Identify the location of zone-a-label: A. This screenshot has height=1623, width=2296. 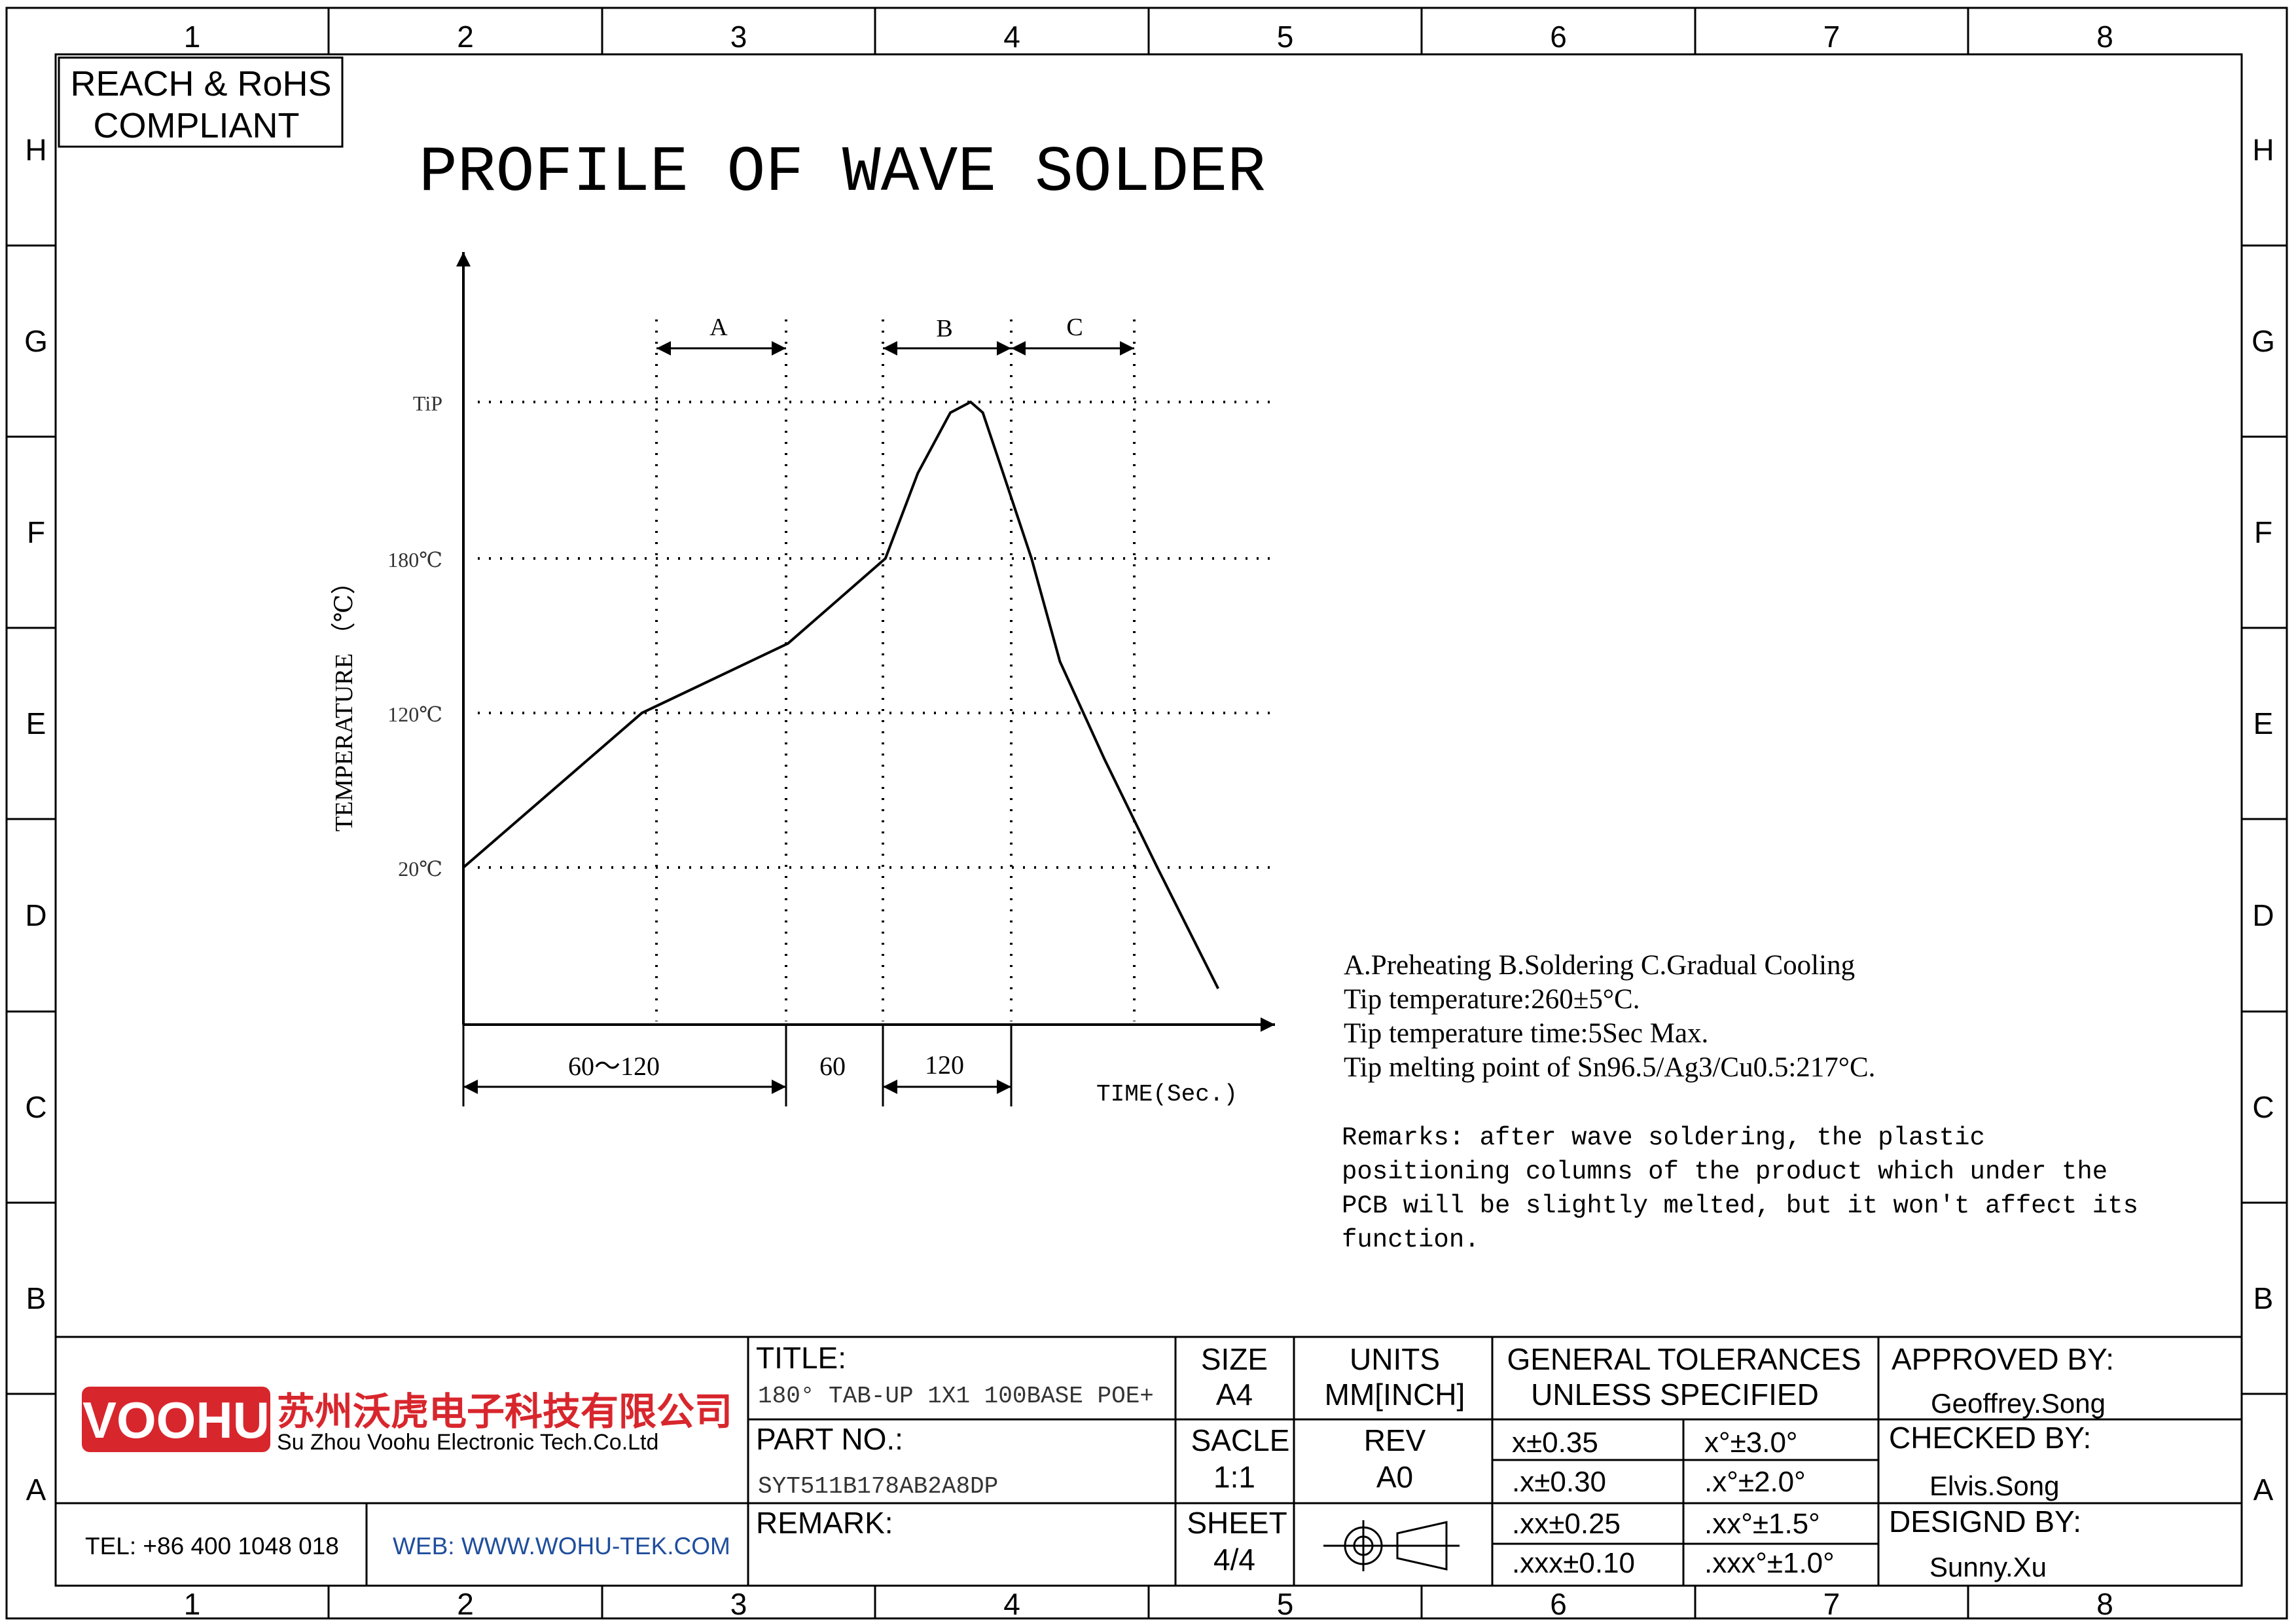
(719, 327).